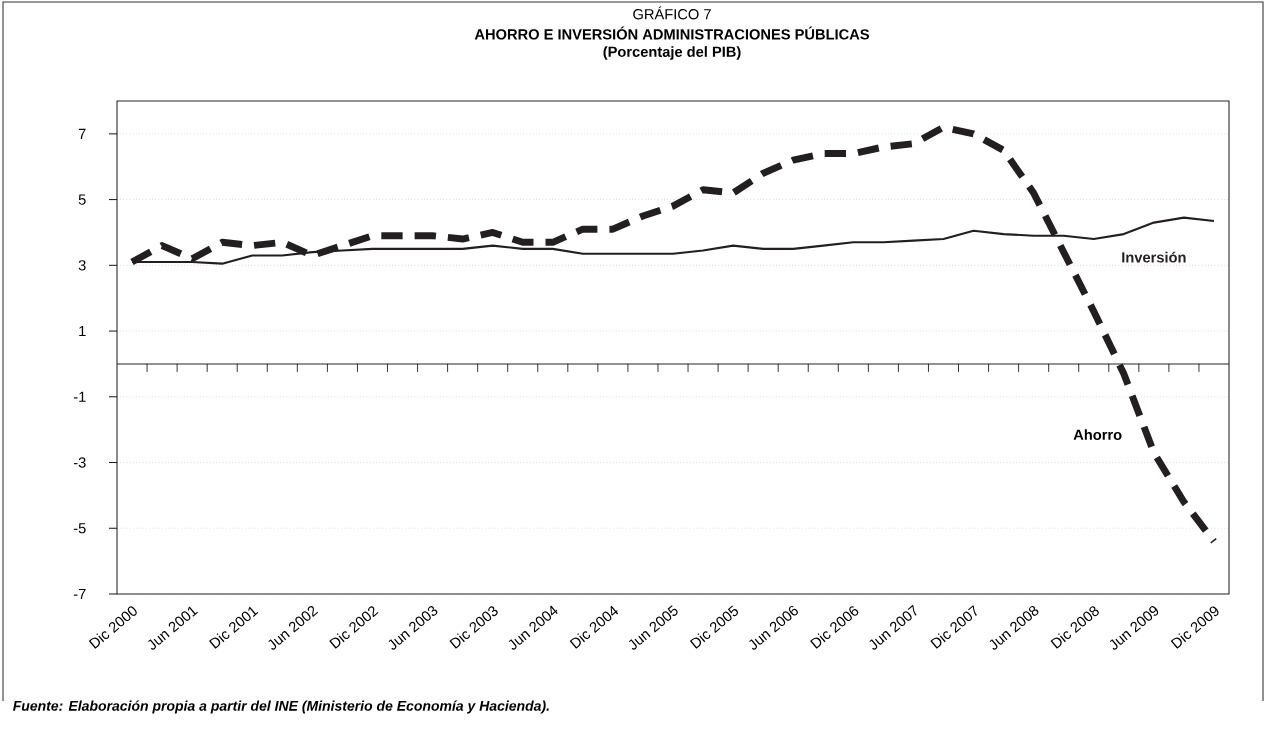 The height and width of the screenshot is (731, 1266). What do you see at coordinates (280, 707) in the screenshot?
I see `source-note: Fuente: Elaboración propia a partir del INE (Ministerio de Economía y Hacienda).` at bounding box center [280, 707].